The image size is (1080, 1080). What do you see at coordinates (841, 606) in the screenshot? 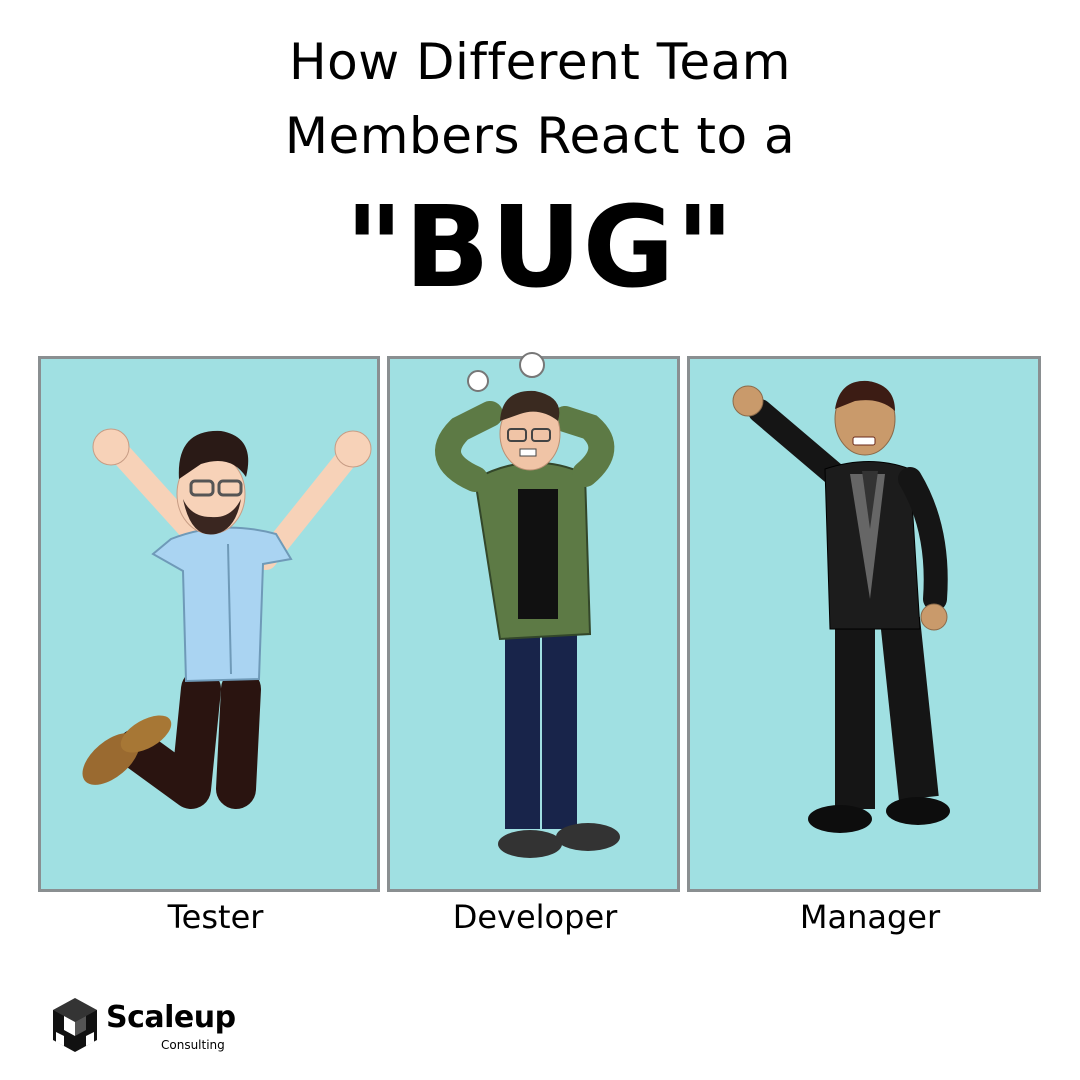
I see `manager-illustration` at bounding box center [841, 606].